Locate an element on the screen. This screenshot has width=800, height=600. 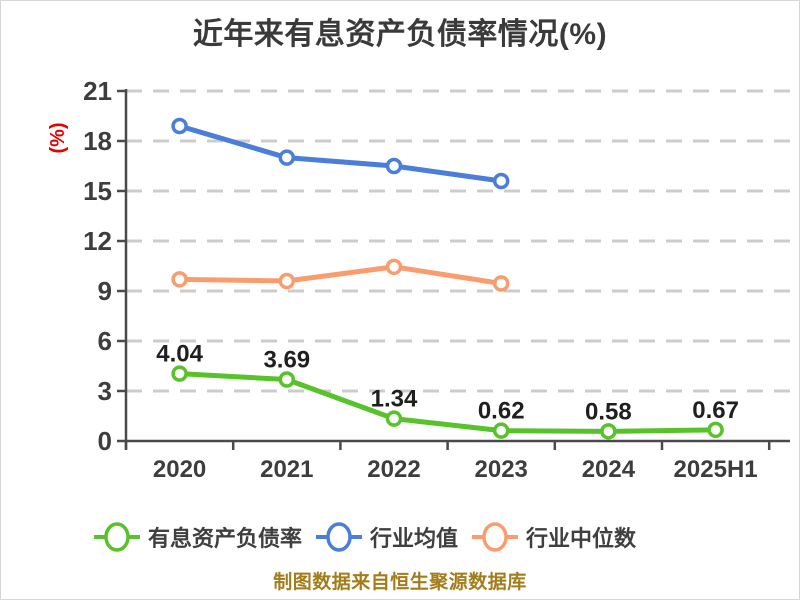
series-line-industry-median is located at coordinates (340, 275).